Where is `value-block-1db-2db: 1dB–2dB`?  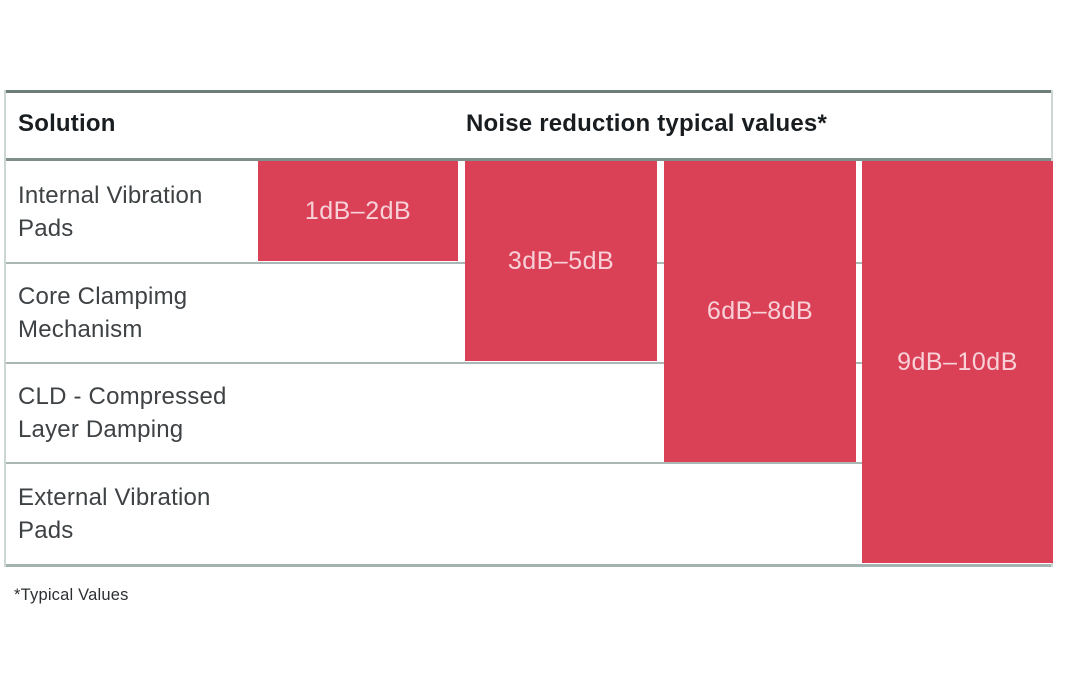 value-block-1db-2db: 1dB–2dB is located at coordinates (358, 211).